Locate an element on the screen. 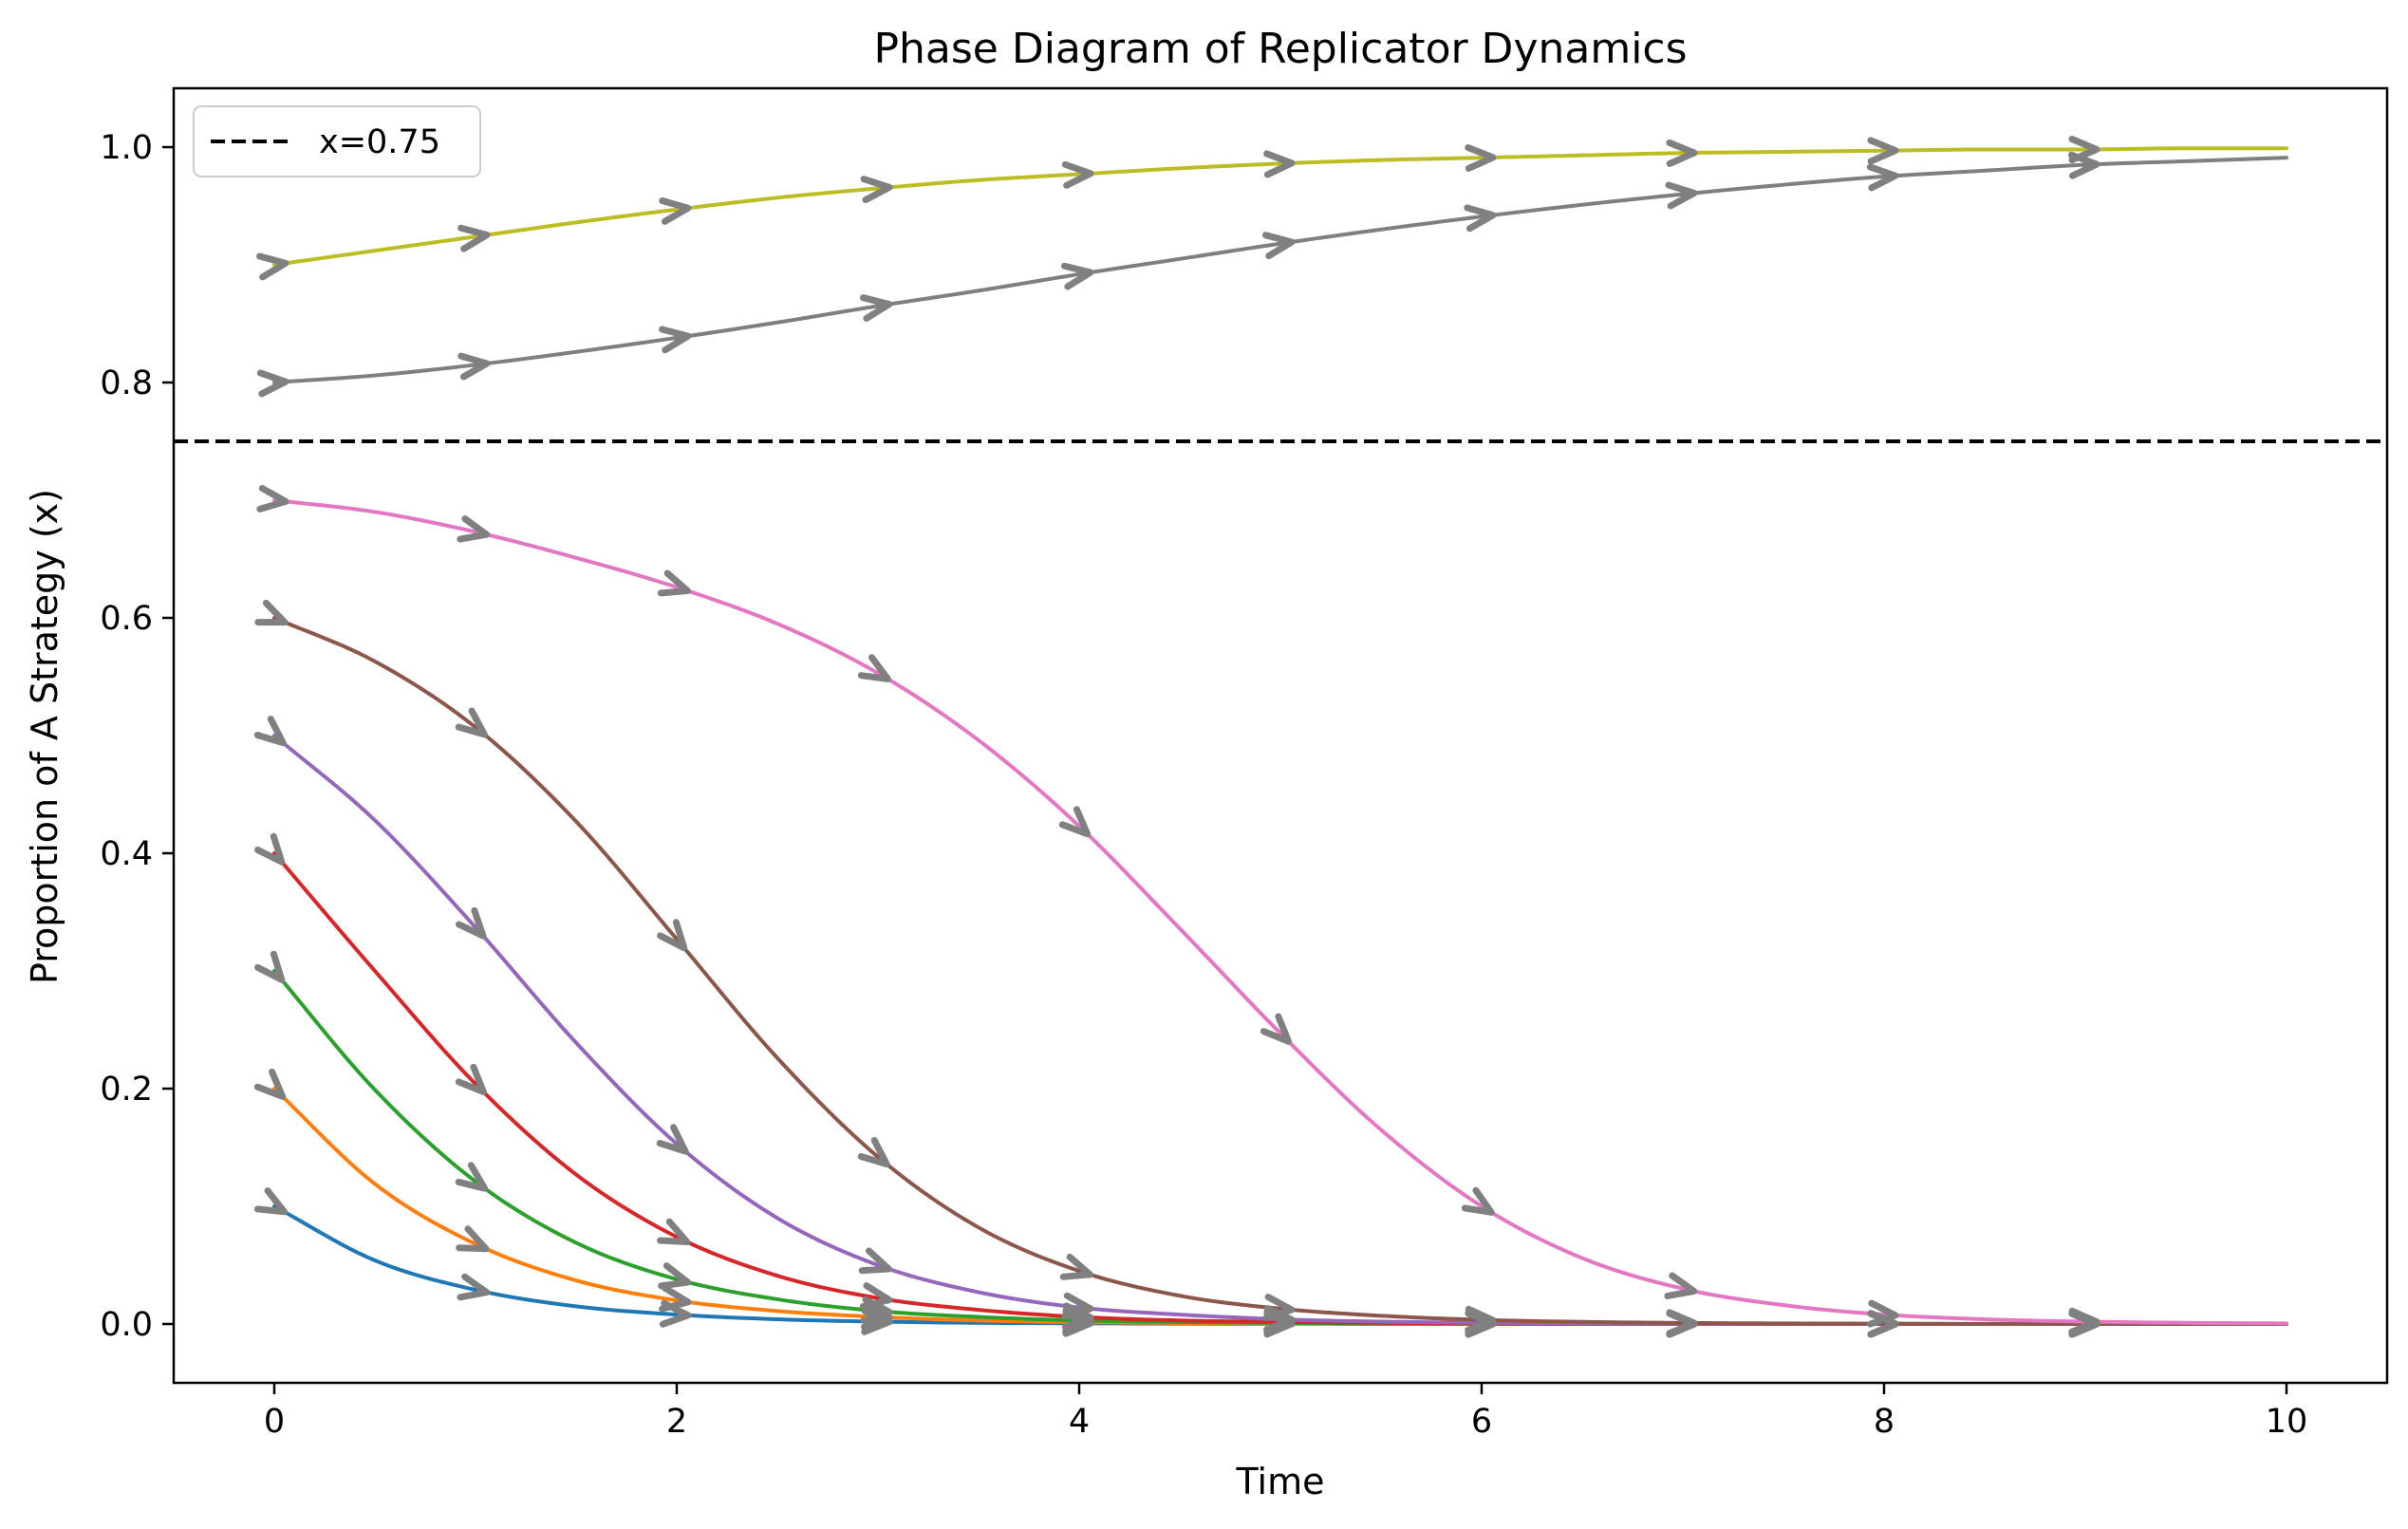 The image size is (2408, 1529). arrow-s6-x6 is located at coordinates (1481, 1319).